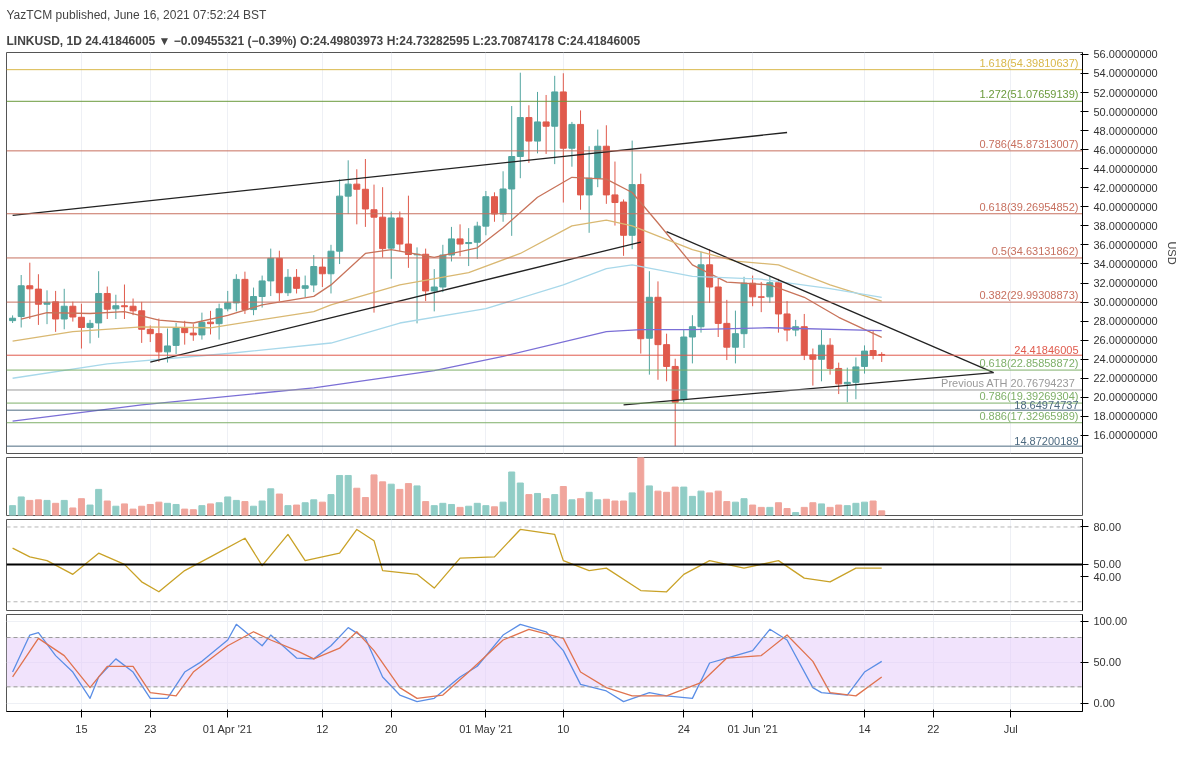  Describe the element at coordinates (323, 40) in the screenshot. I see `chart-subtitle: LINKUSD, 1D 24.41846005 ▼ −0.09455321 (−0.39%) O:24.49803973 H:24.73282595 L:23.70874178 C:24.41846005` at that location.